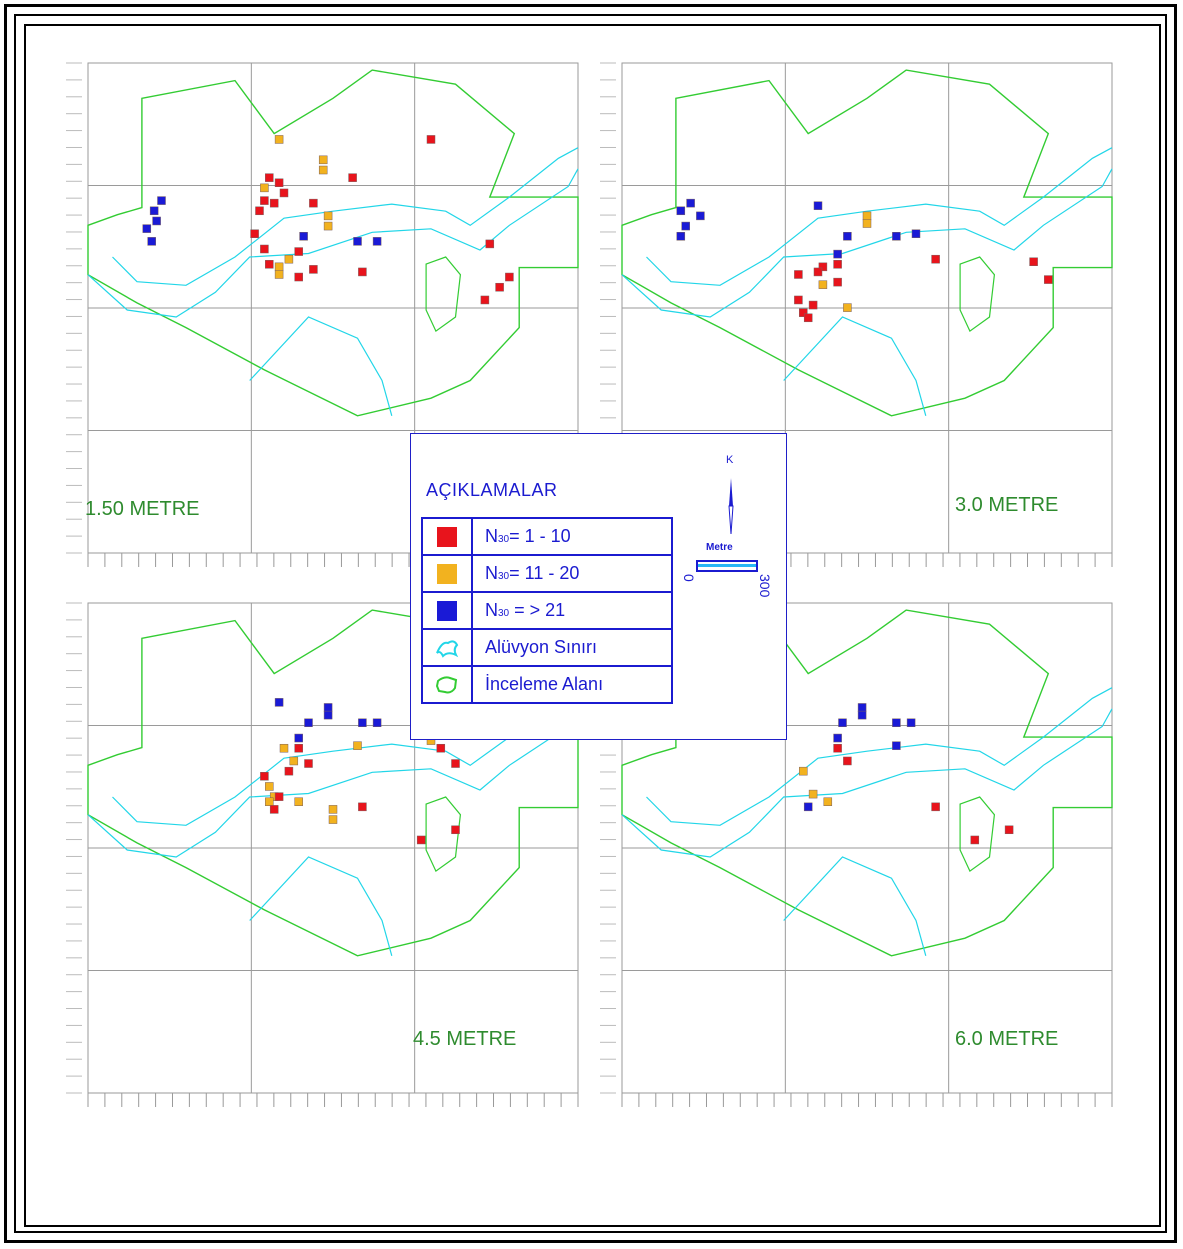  I want to click on legend-item-alluvium: Alüvyon Sınırı, so click(547, 646).